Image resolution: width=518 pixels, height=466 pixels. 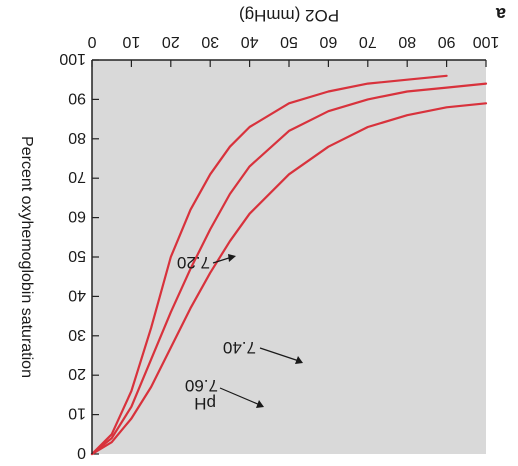 What do you see at coordinates (239, 347) in the screenshot?
I see `annotation-label-7-40: 7.40` at bounding box center [239, 347].